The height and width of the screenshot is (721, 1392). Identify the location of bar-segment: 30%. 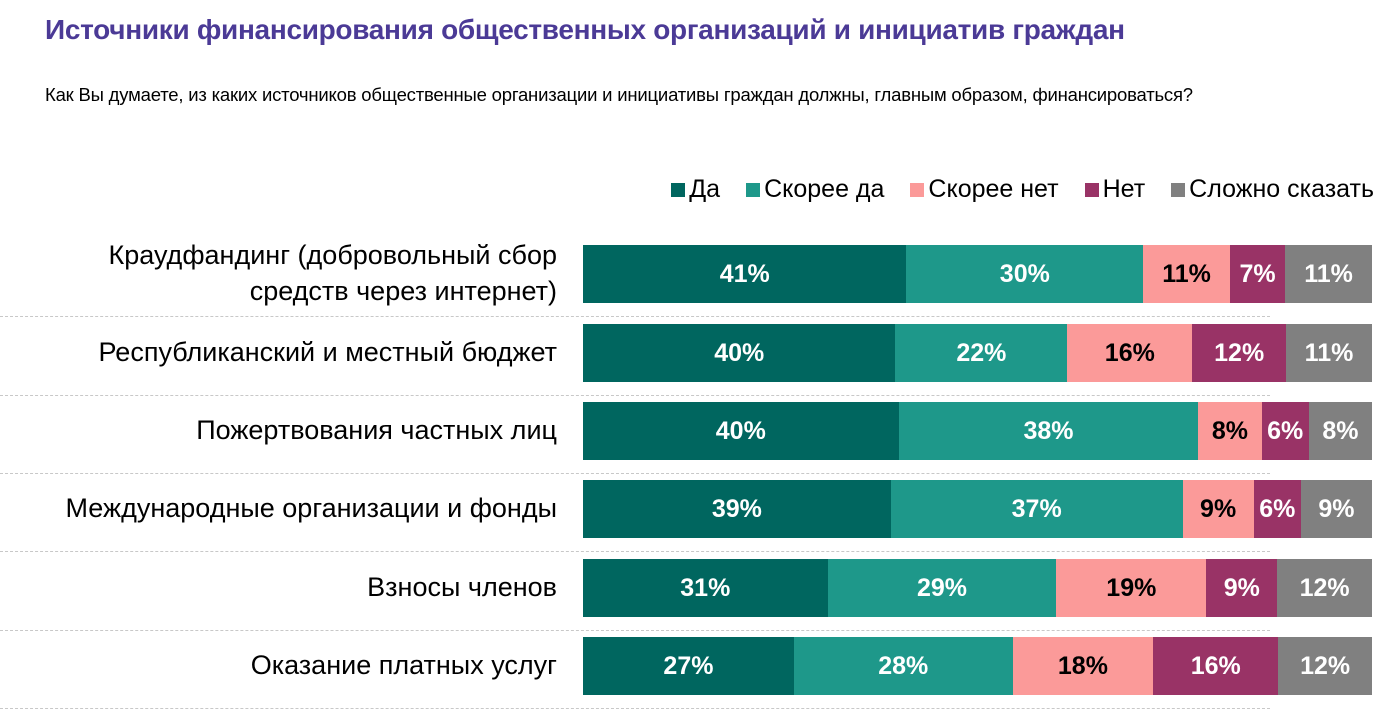
(1025, 274).